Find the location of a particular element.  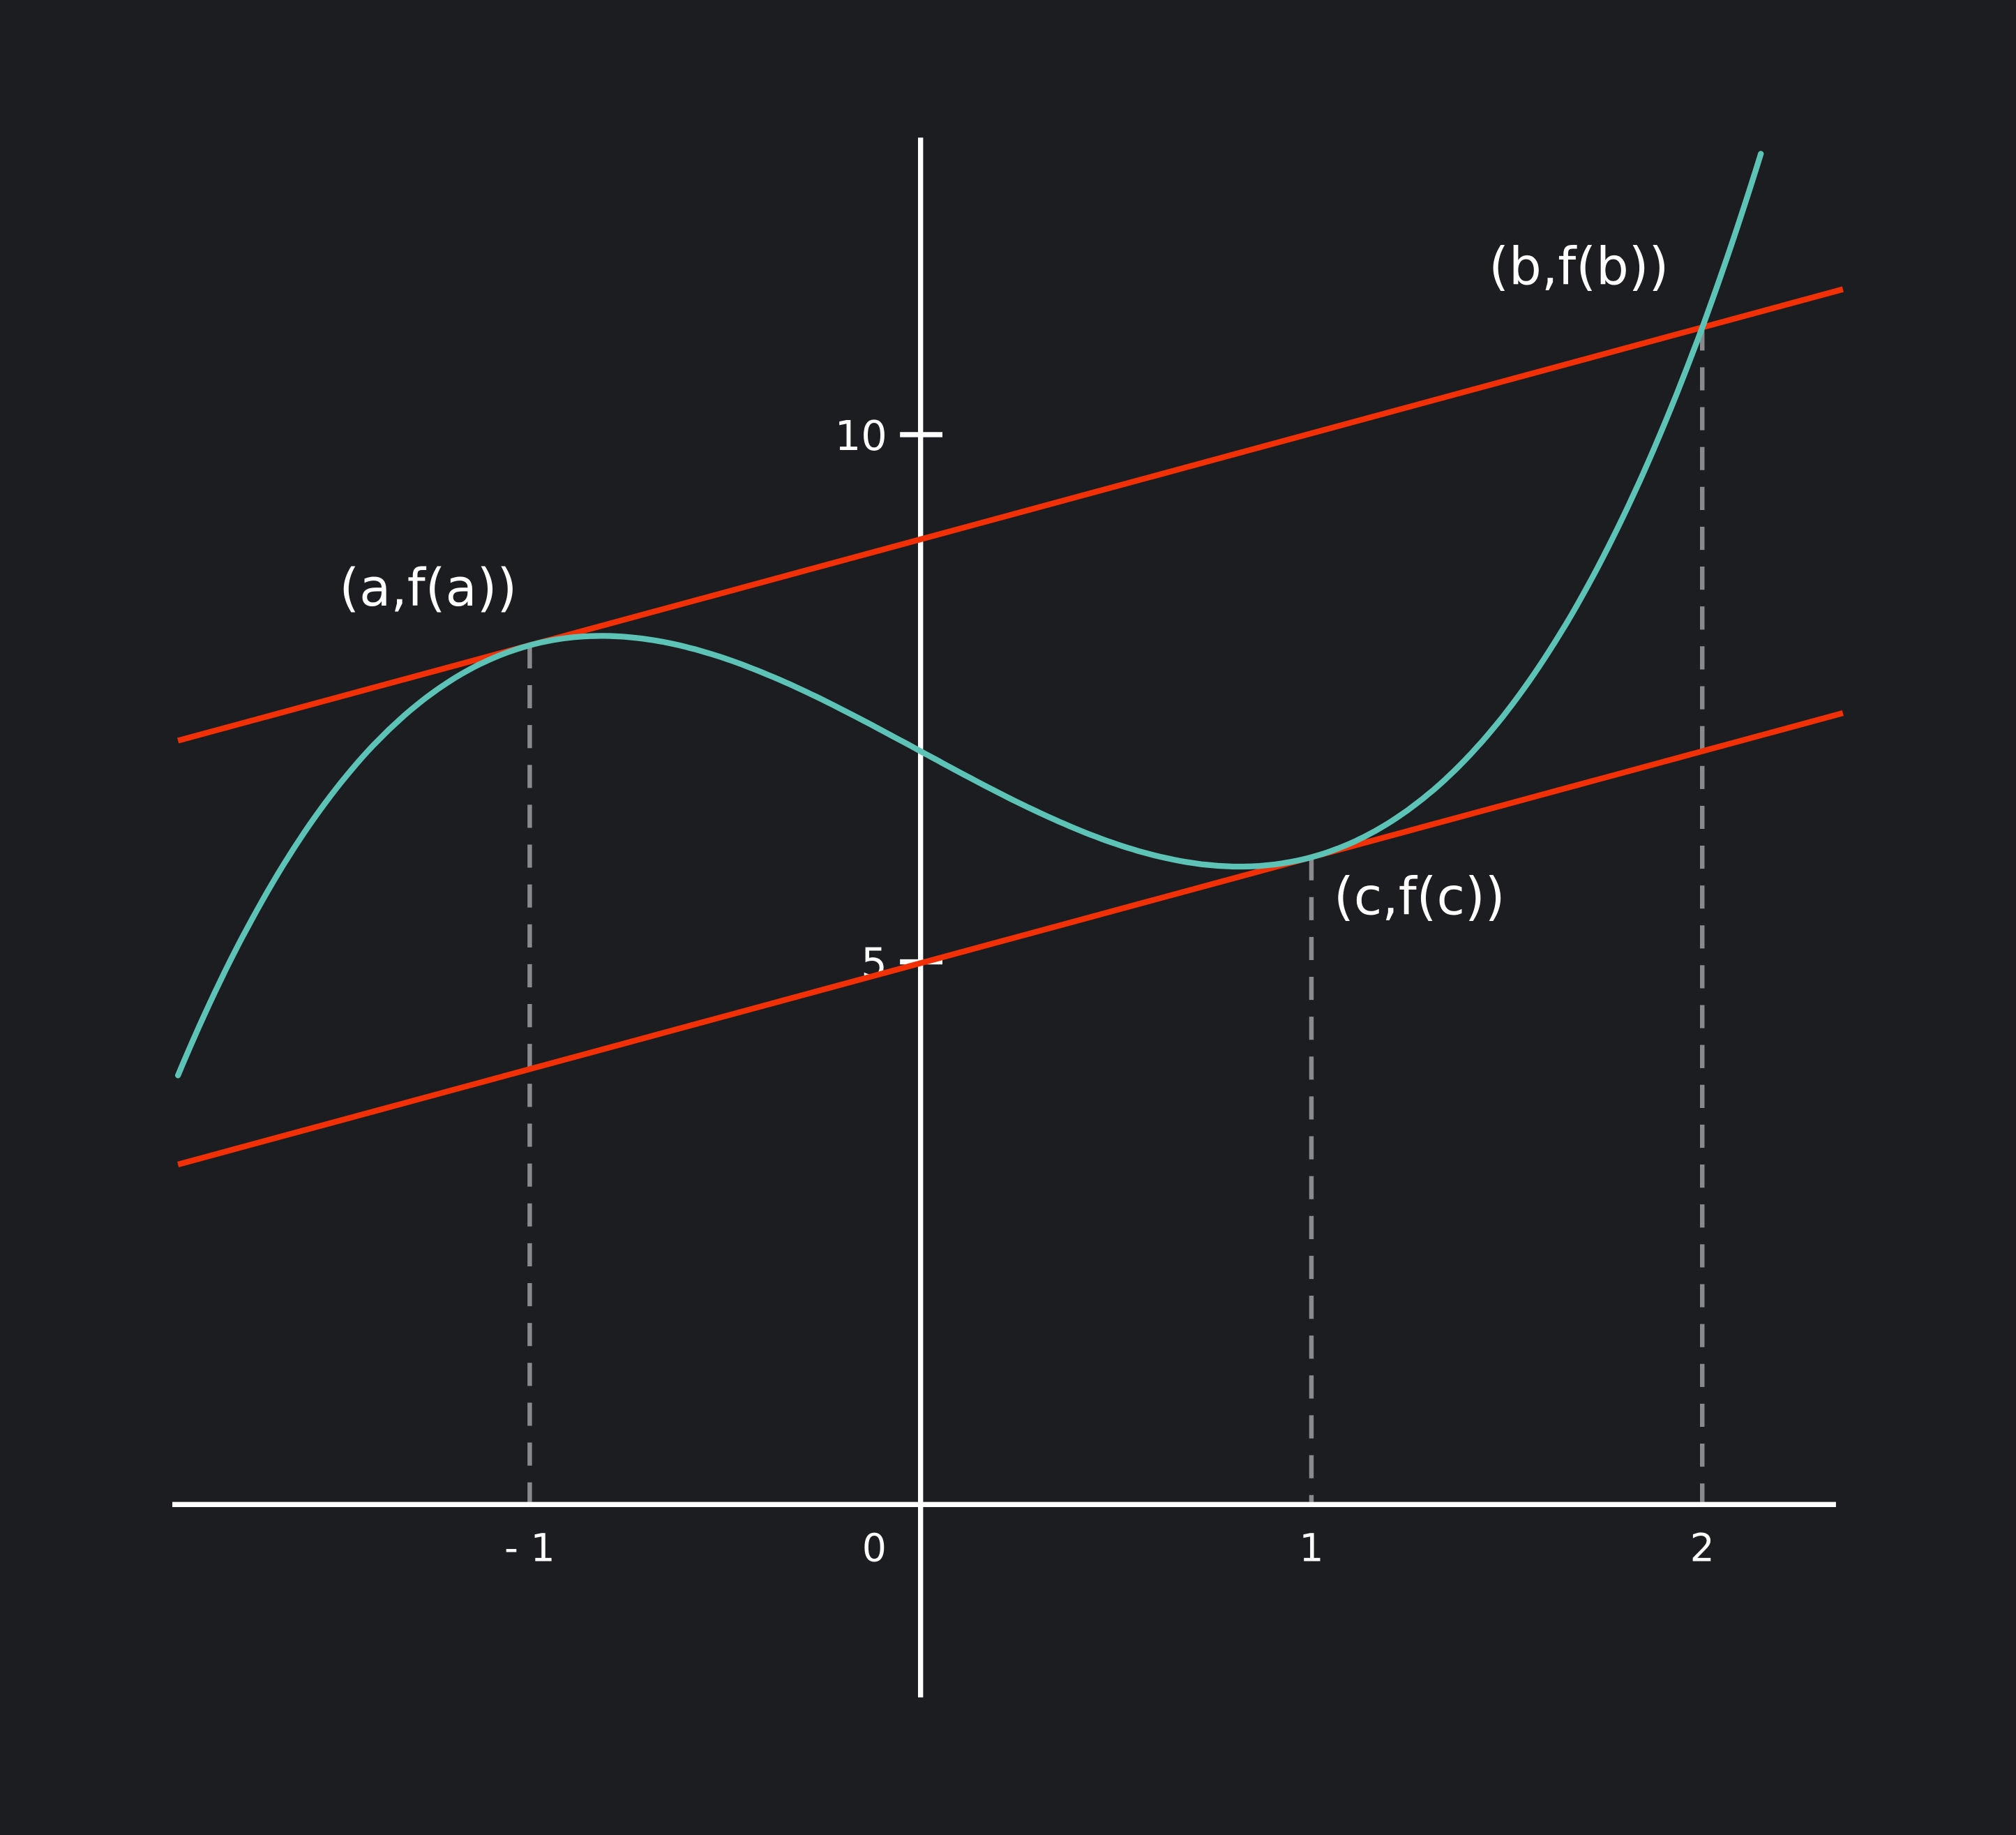

x-tick-label: 0 is located at coordinates (874, 1549).